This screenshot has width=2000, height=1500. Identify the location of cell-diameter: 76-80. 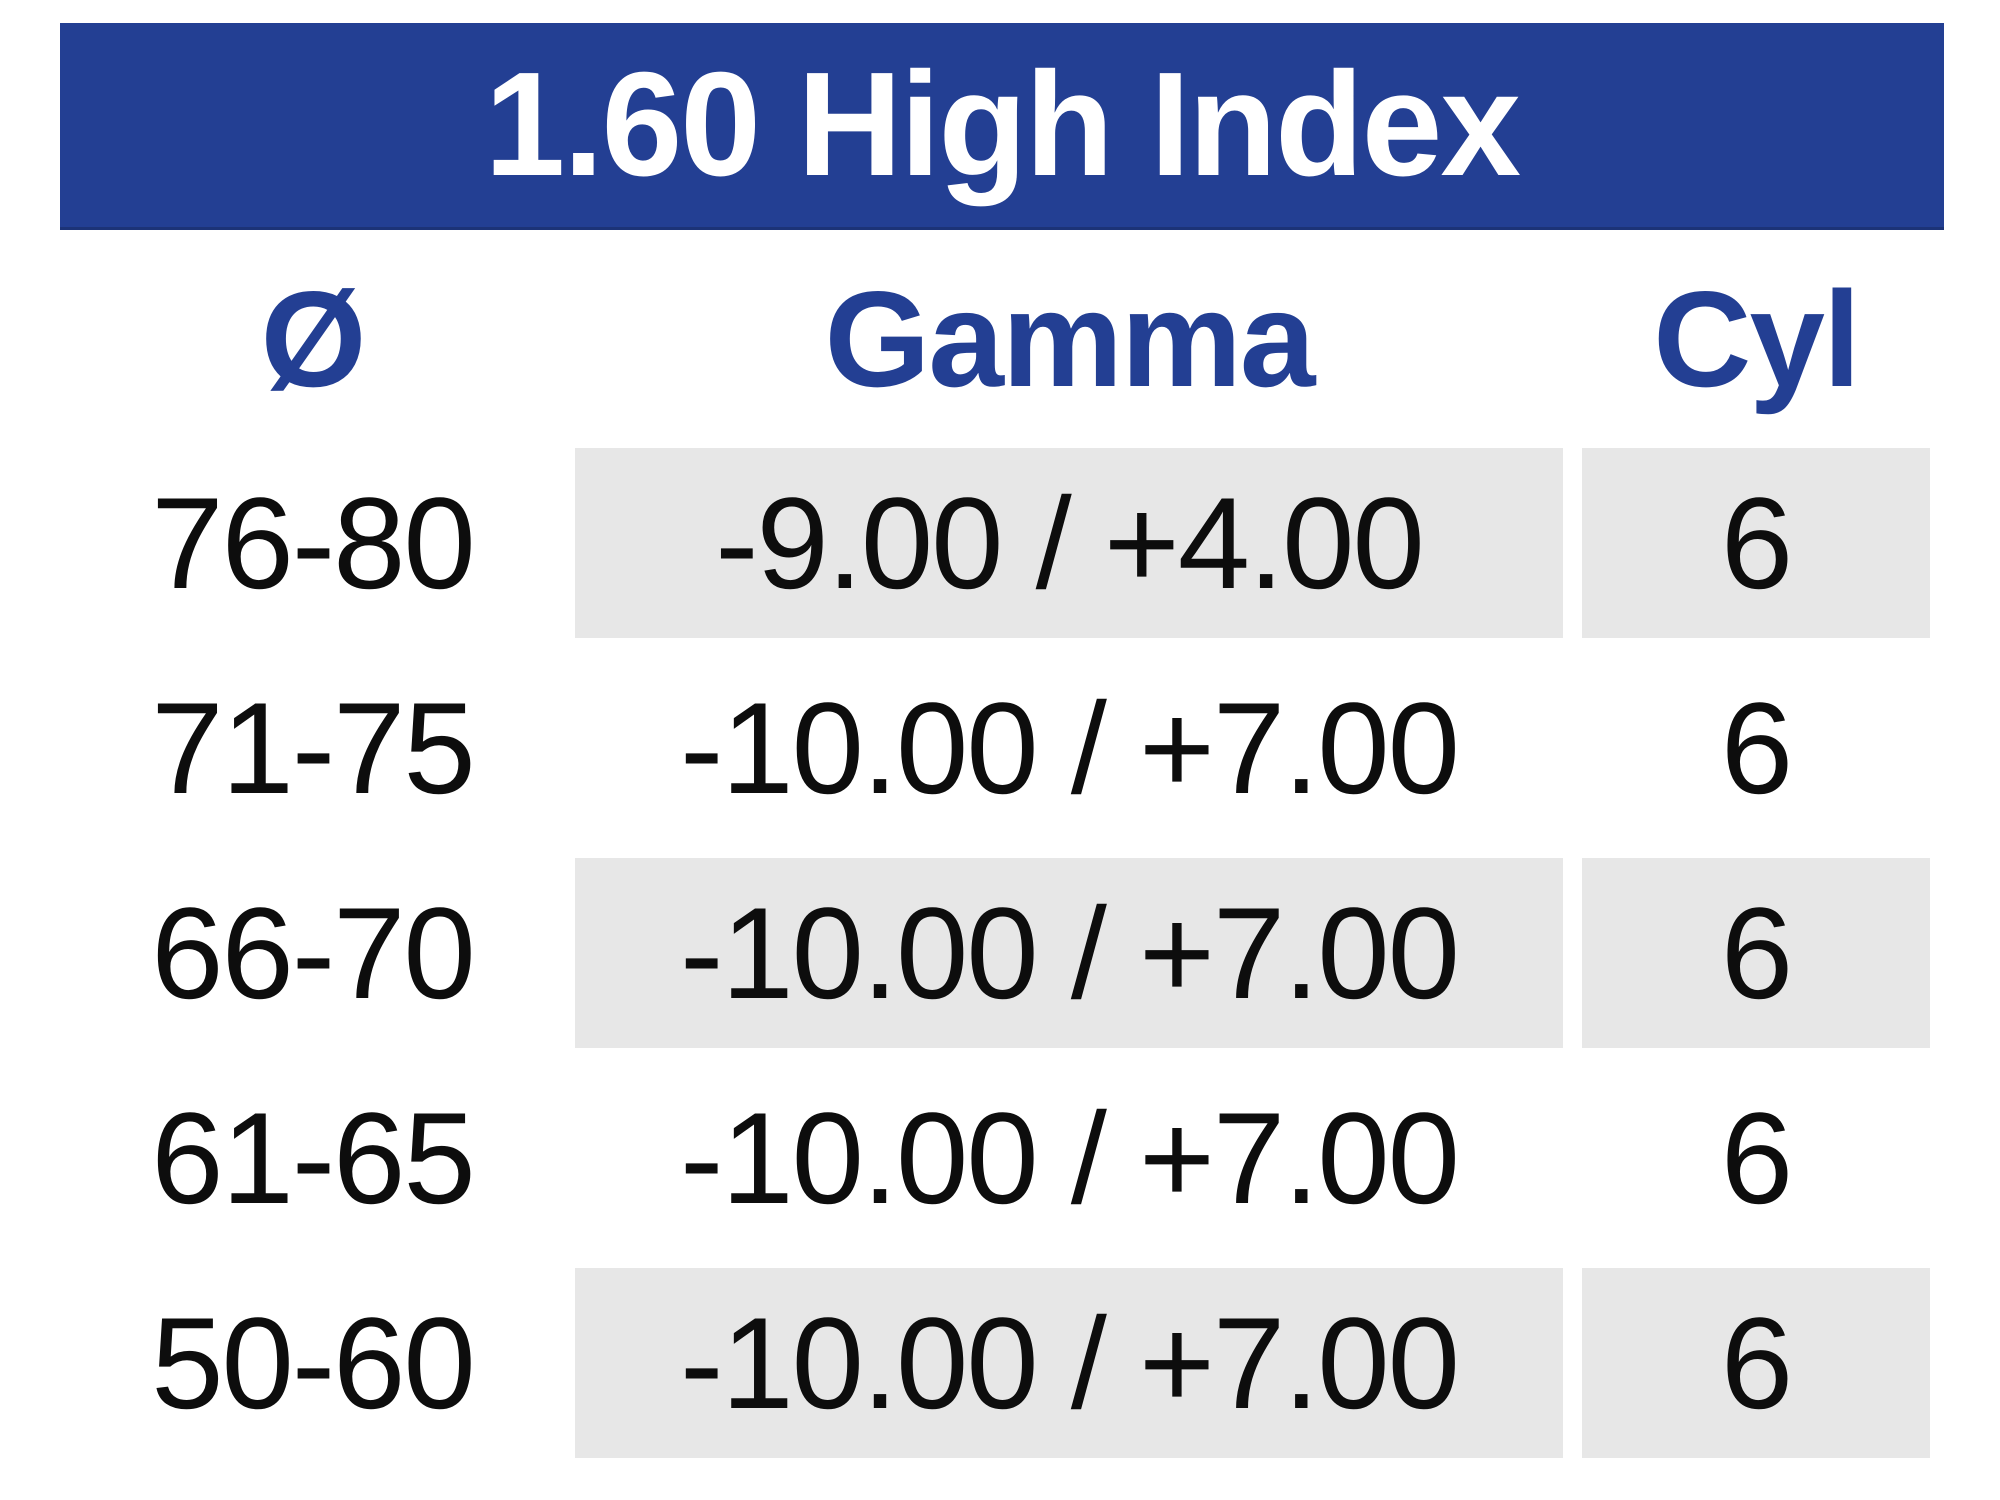
(313, 543).